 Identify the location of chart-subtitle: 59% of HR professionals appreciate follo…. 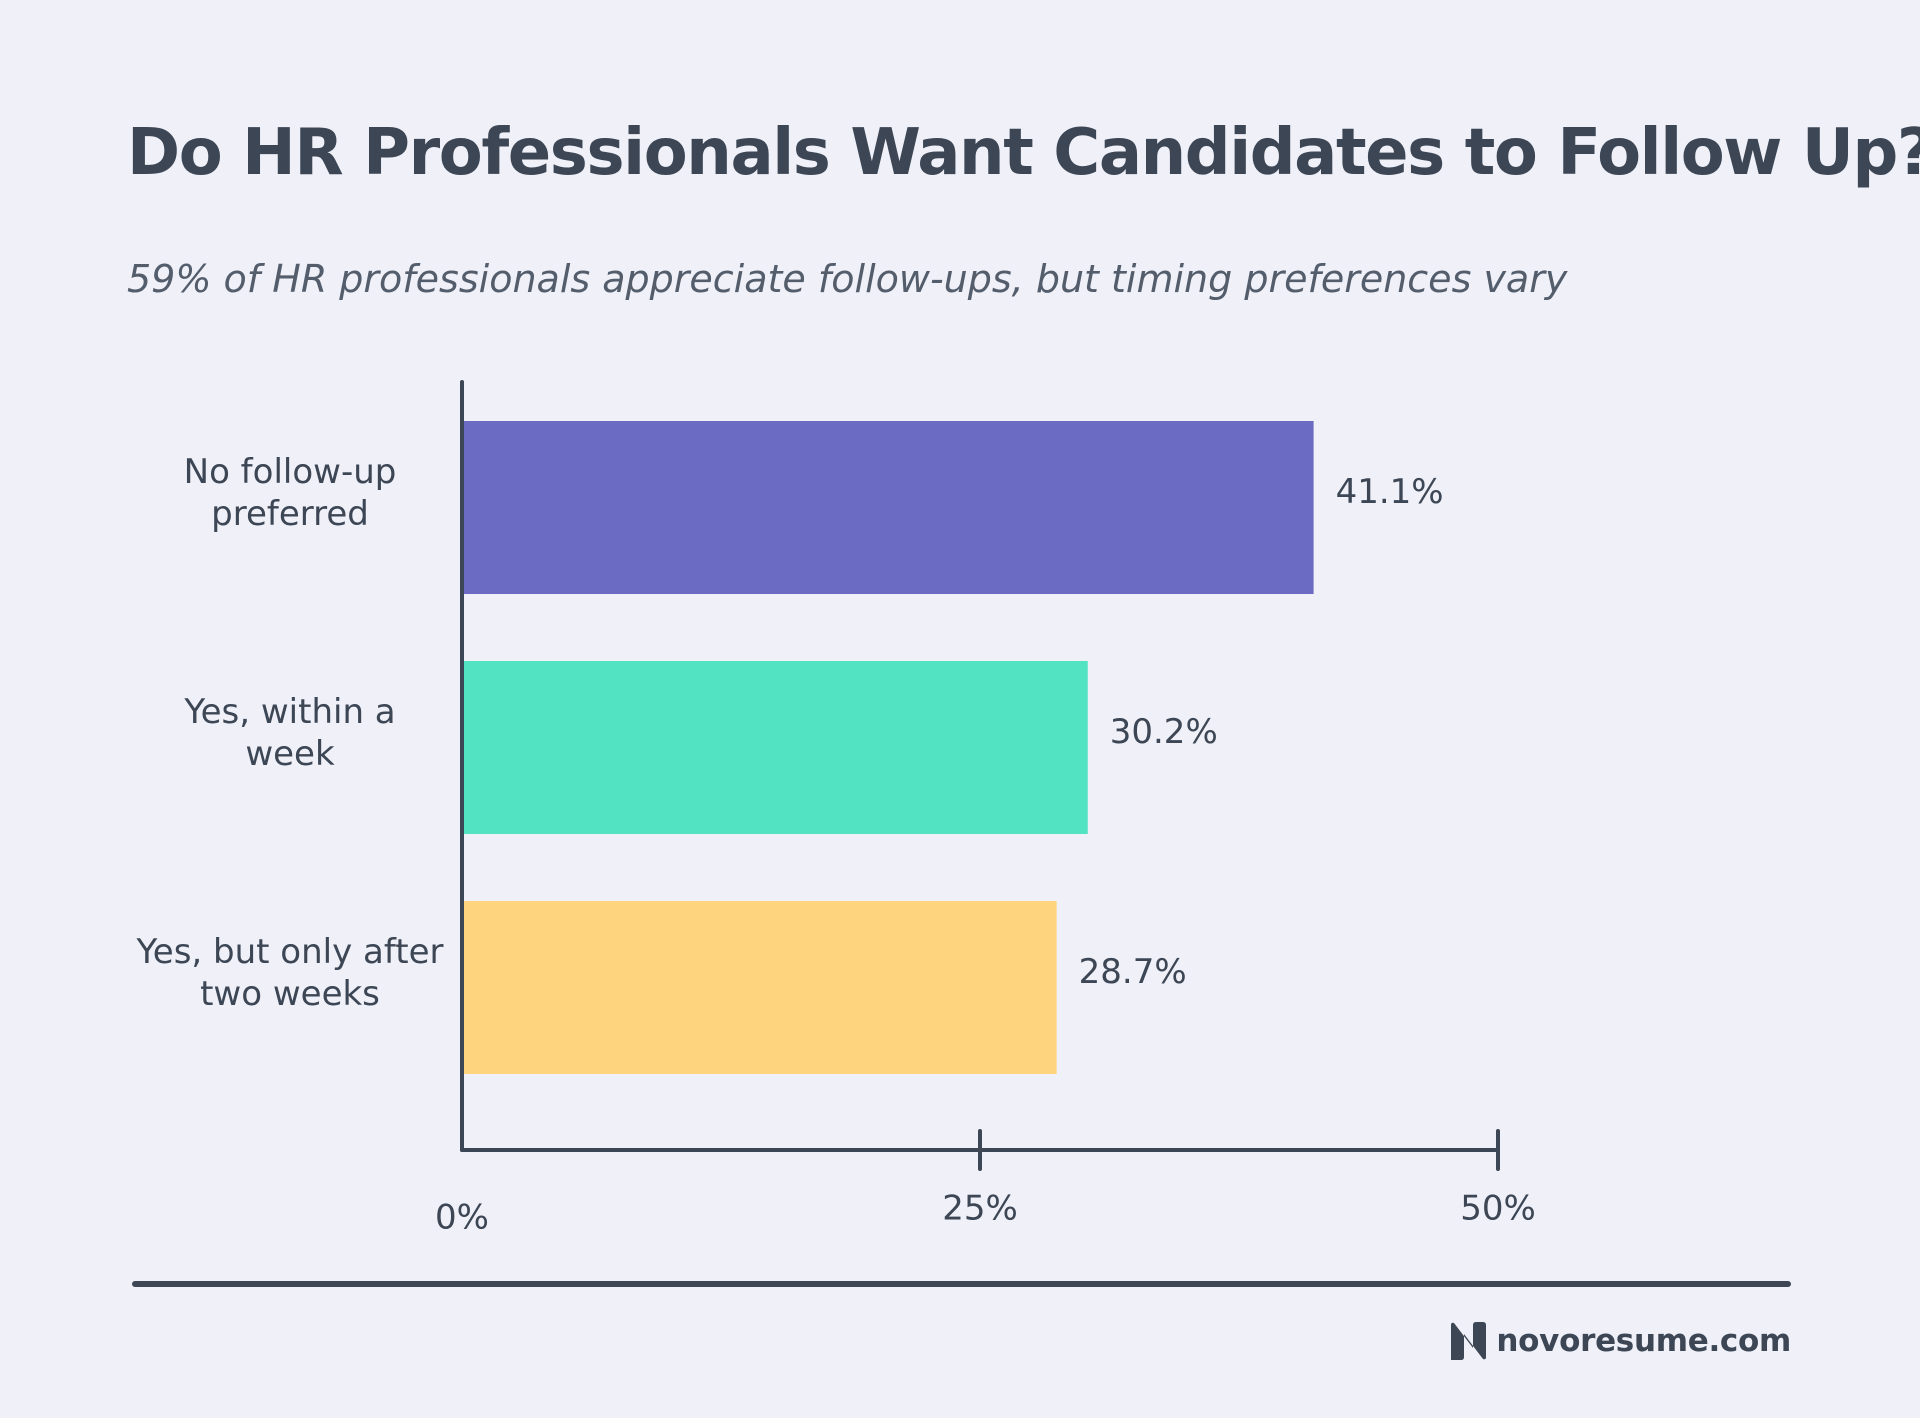
(847, 279).